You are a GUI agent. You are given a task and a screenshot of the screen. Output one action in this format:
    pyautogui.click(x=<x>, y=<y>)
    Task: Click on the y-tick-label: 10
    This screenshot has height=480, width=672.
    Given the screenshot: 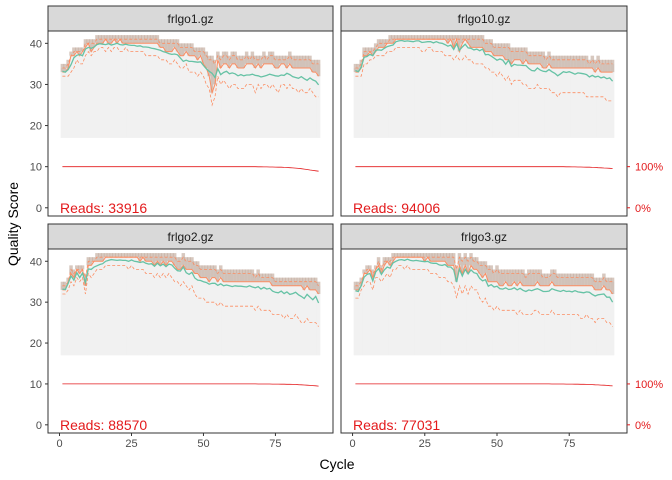 What is the action you would take?
    pyautogui.click(x=36, y=385)
    